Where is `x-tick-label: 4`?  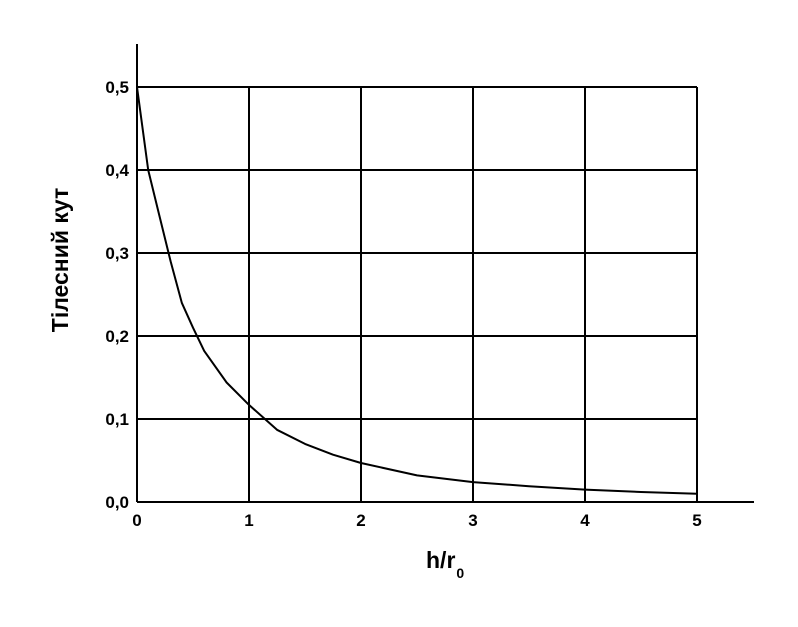
x-tick-label: 4 is located at coordinates (585, 520).